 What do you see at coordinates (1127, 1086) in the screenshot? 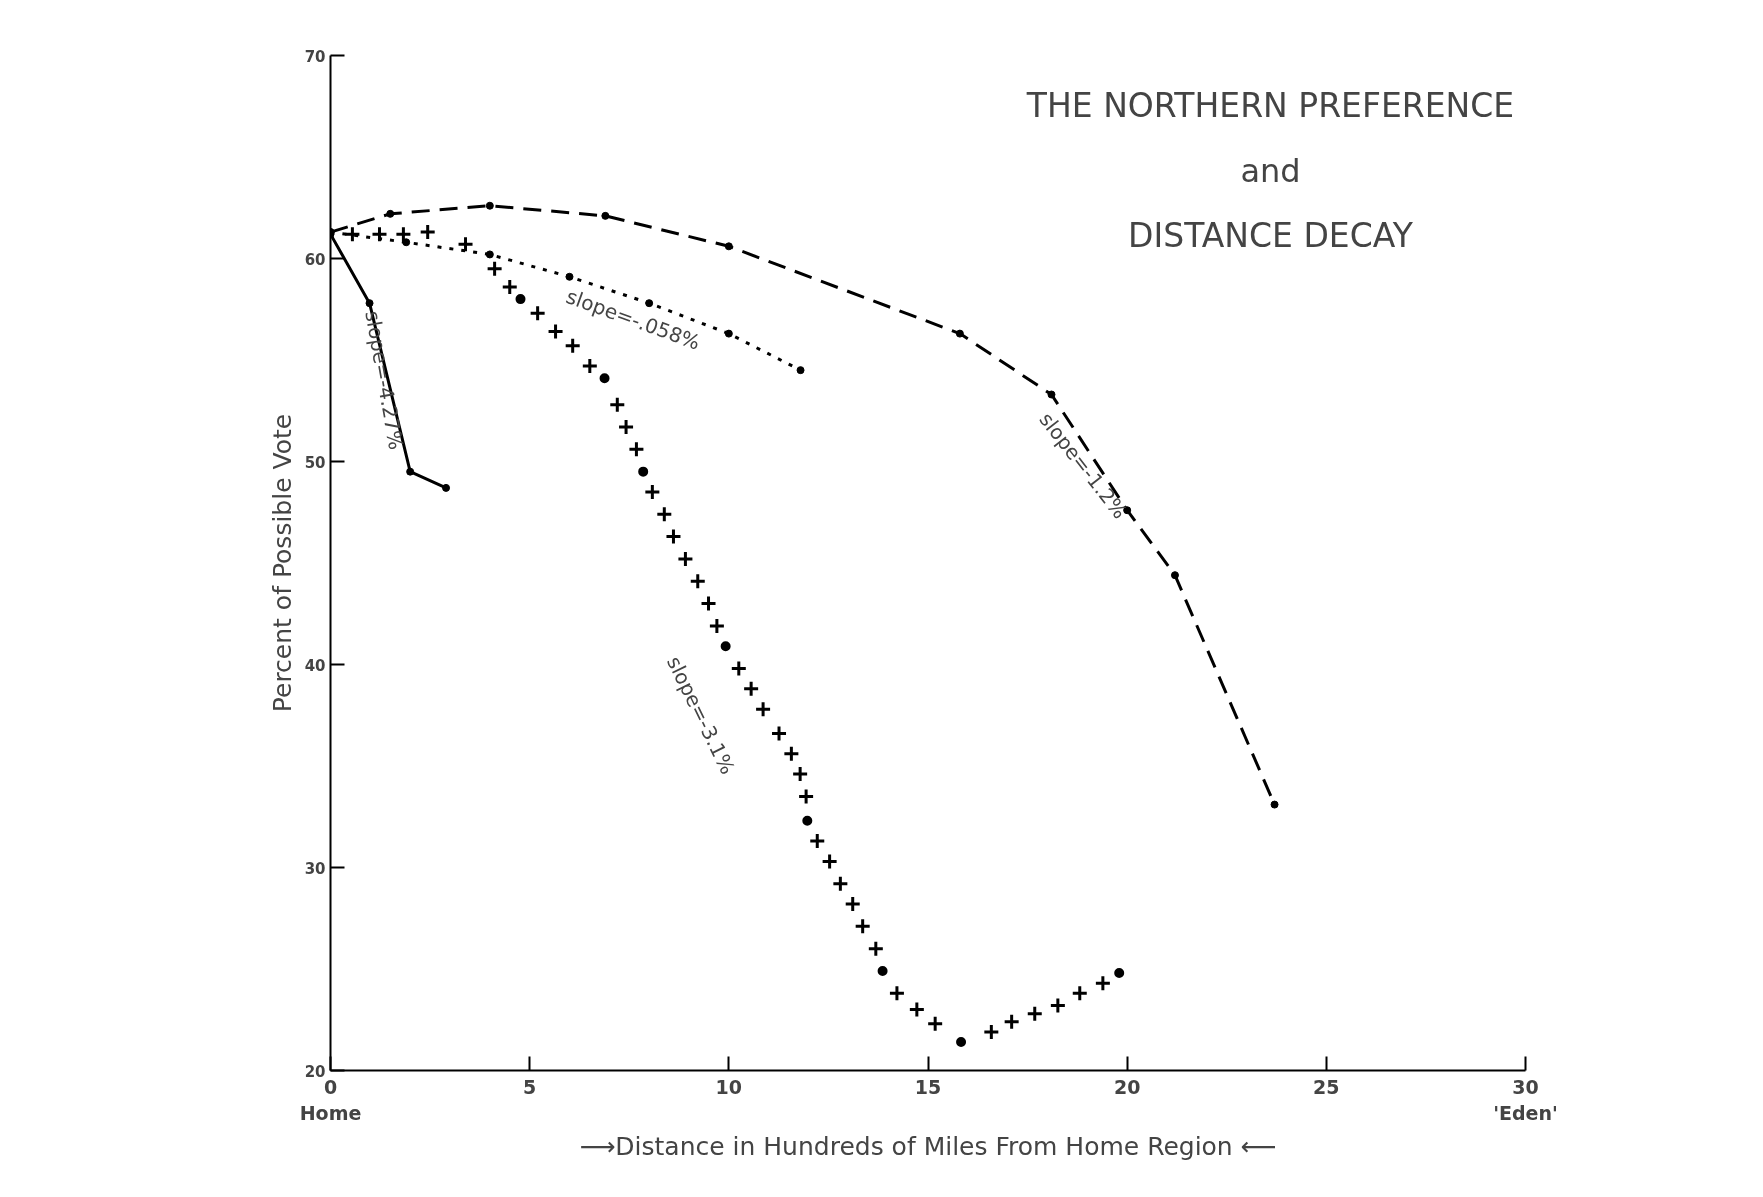
I see `x-tick-label: 20` at bounding box center [1127, 1086].